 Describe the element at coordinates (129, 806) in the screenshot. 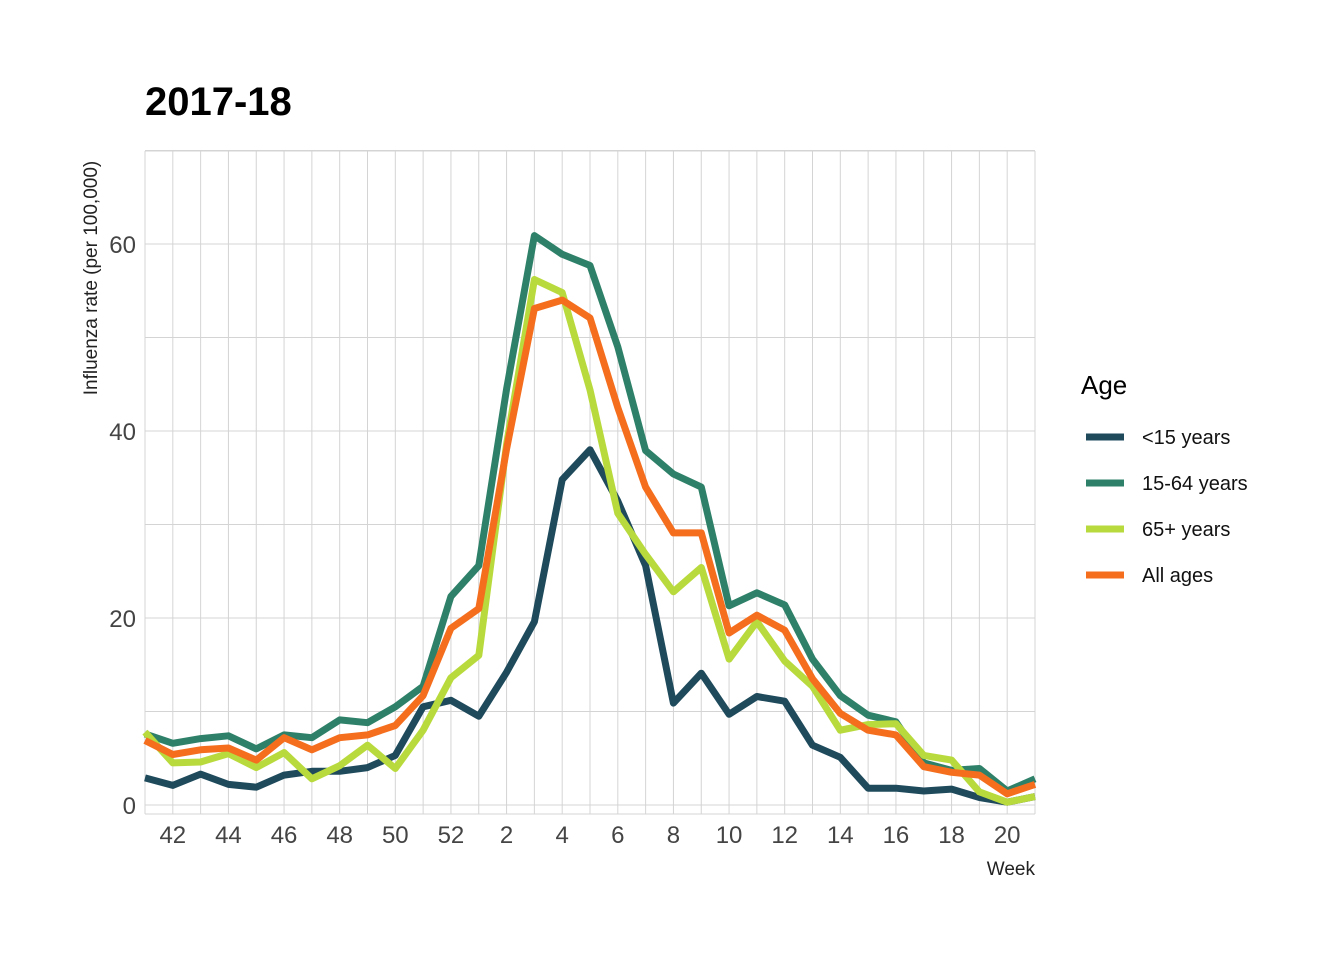

I see `y-tick-label: 0` at that location.